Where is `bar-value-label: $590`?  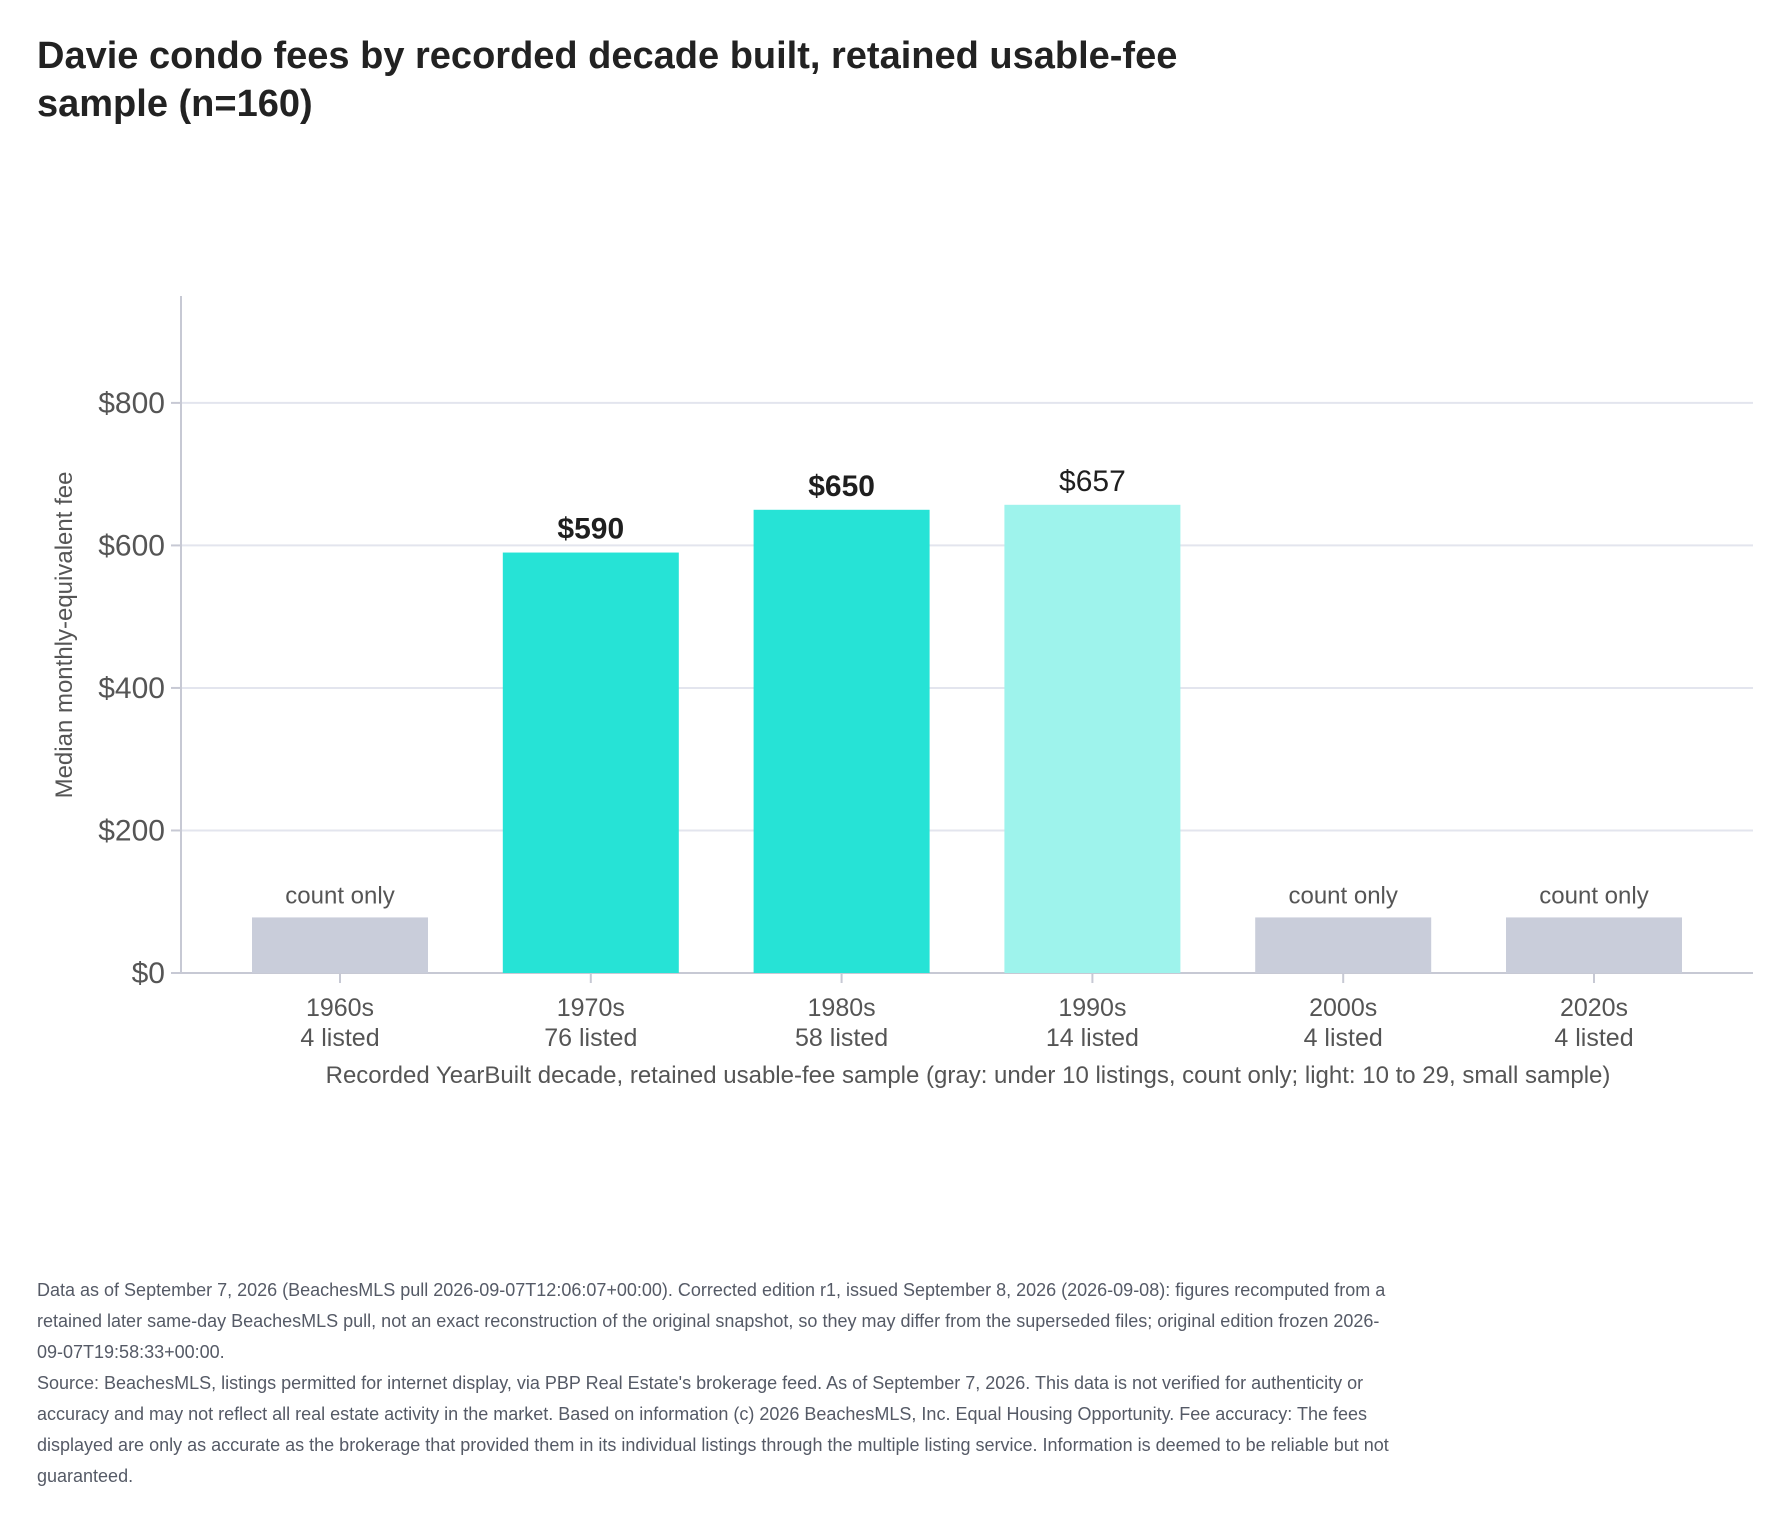 bar-value-label: $590 is located at coordinates (590, 529).